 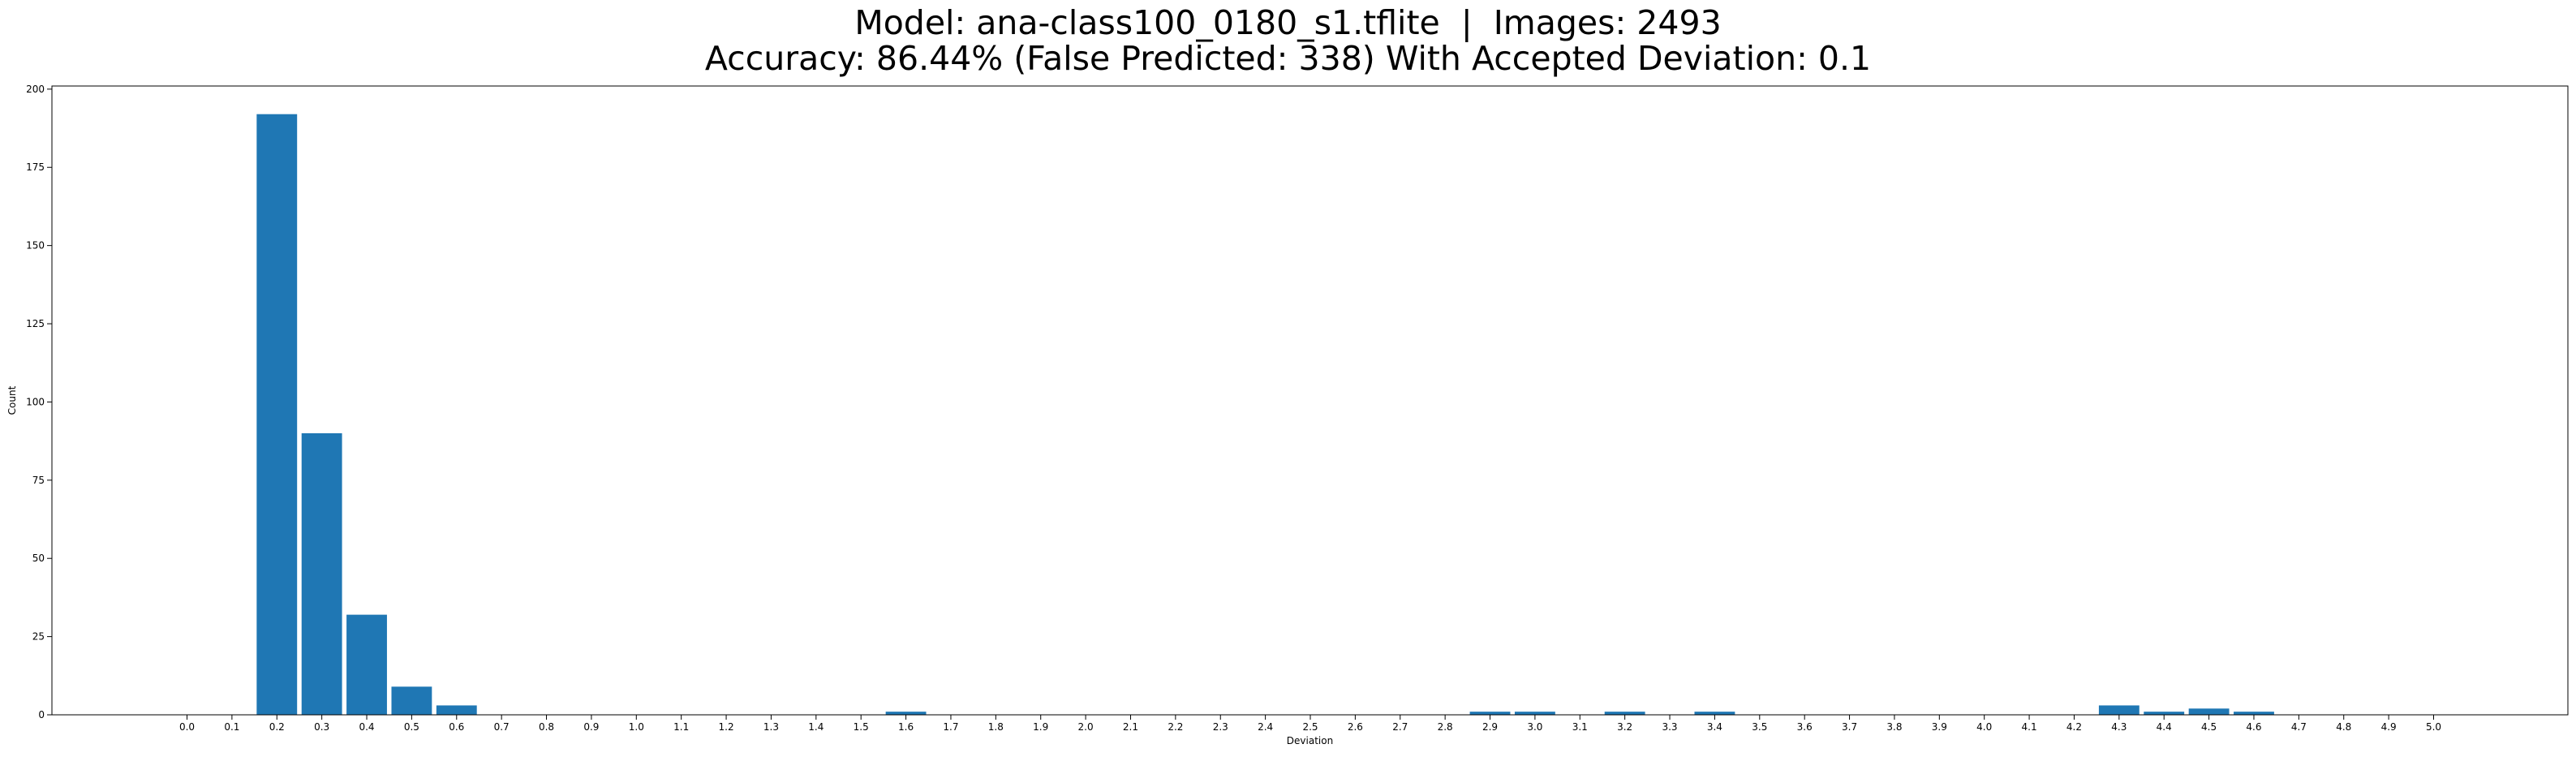 What do you see at coordinates (1850, 727) in the screenshot?
I see `x-tick-label: 3.7` at bounding box center [1850, 727].